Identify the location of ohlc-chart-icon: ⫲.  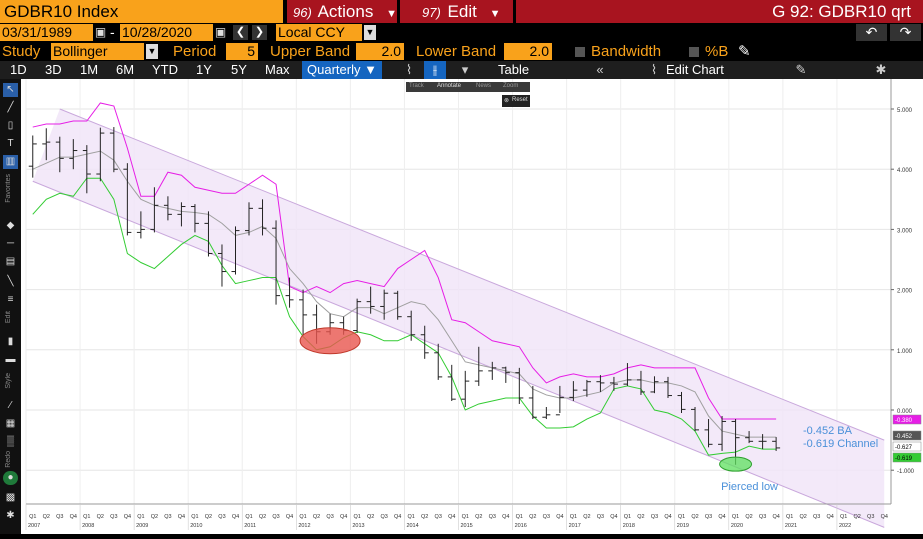
(435, 70).